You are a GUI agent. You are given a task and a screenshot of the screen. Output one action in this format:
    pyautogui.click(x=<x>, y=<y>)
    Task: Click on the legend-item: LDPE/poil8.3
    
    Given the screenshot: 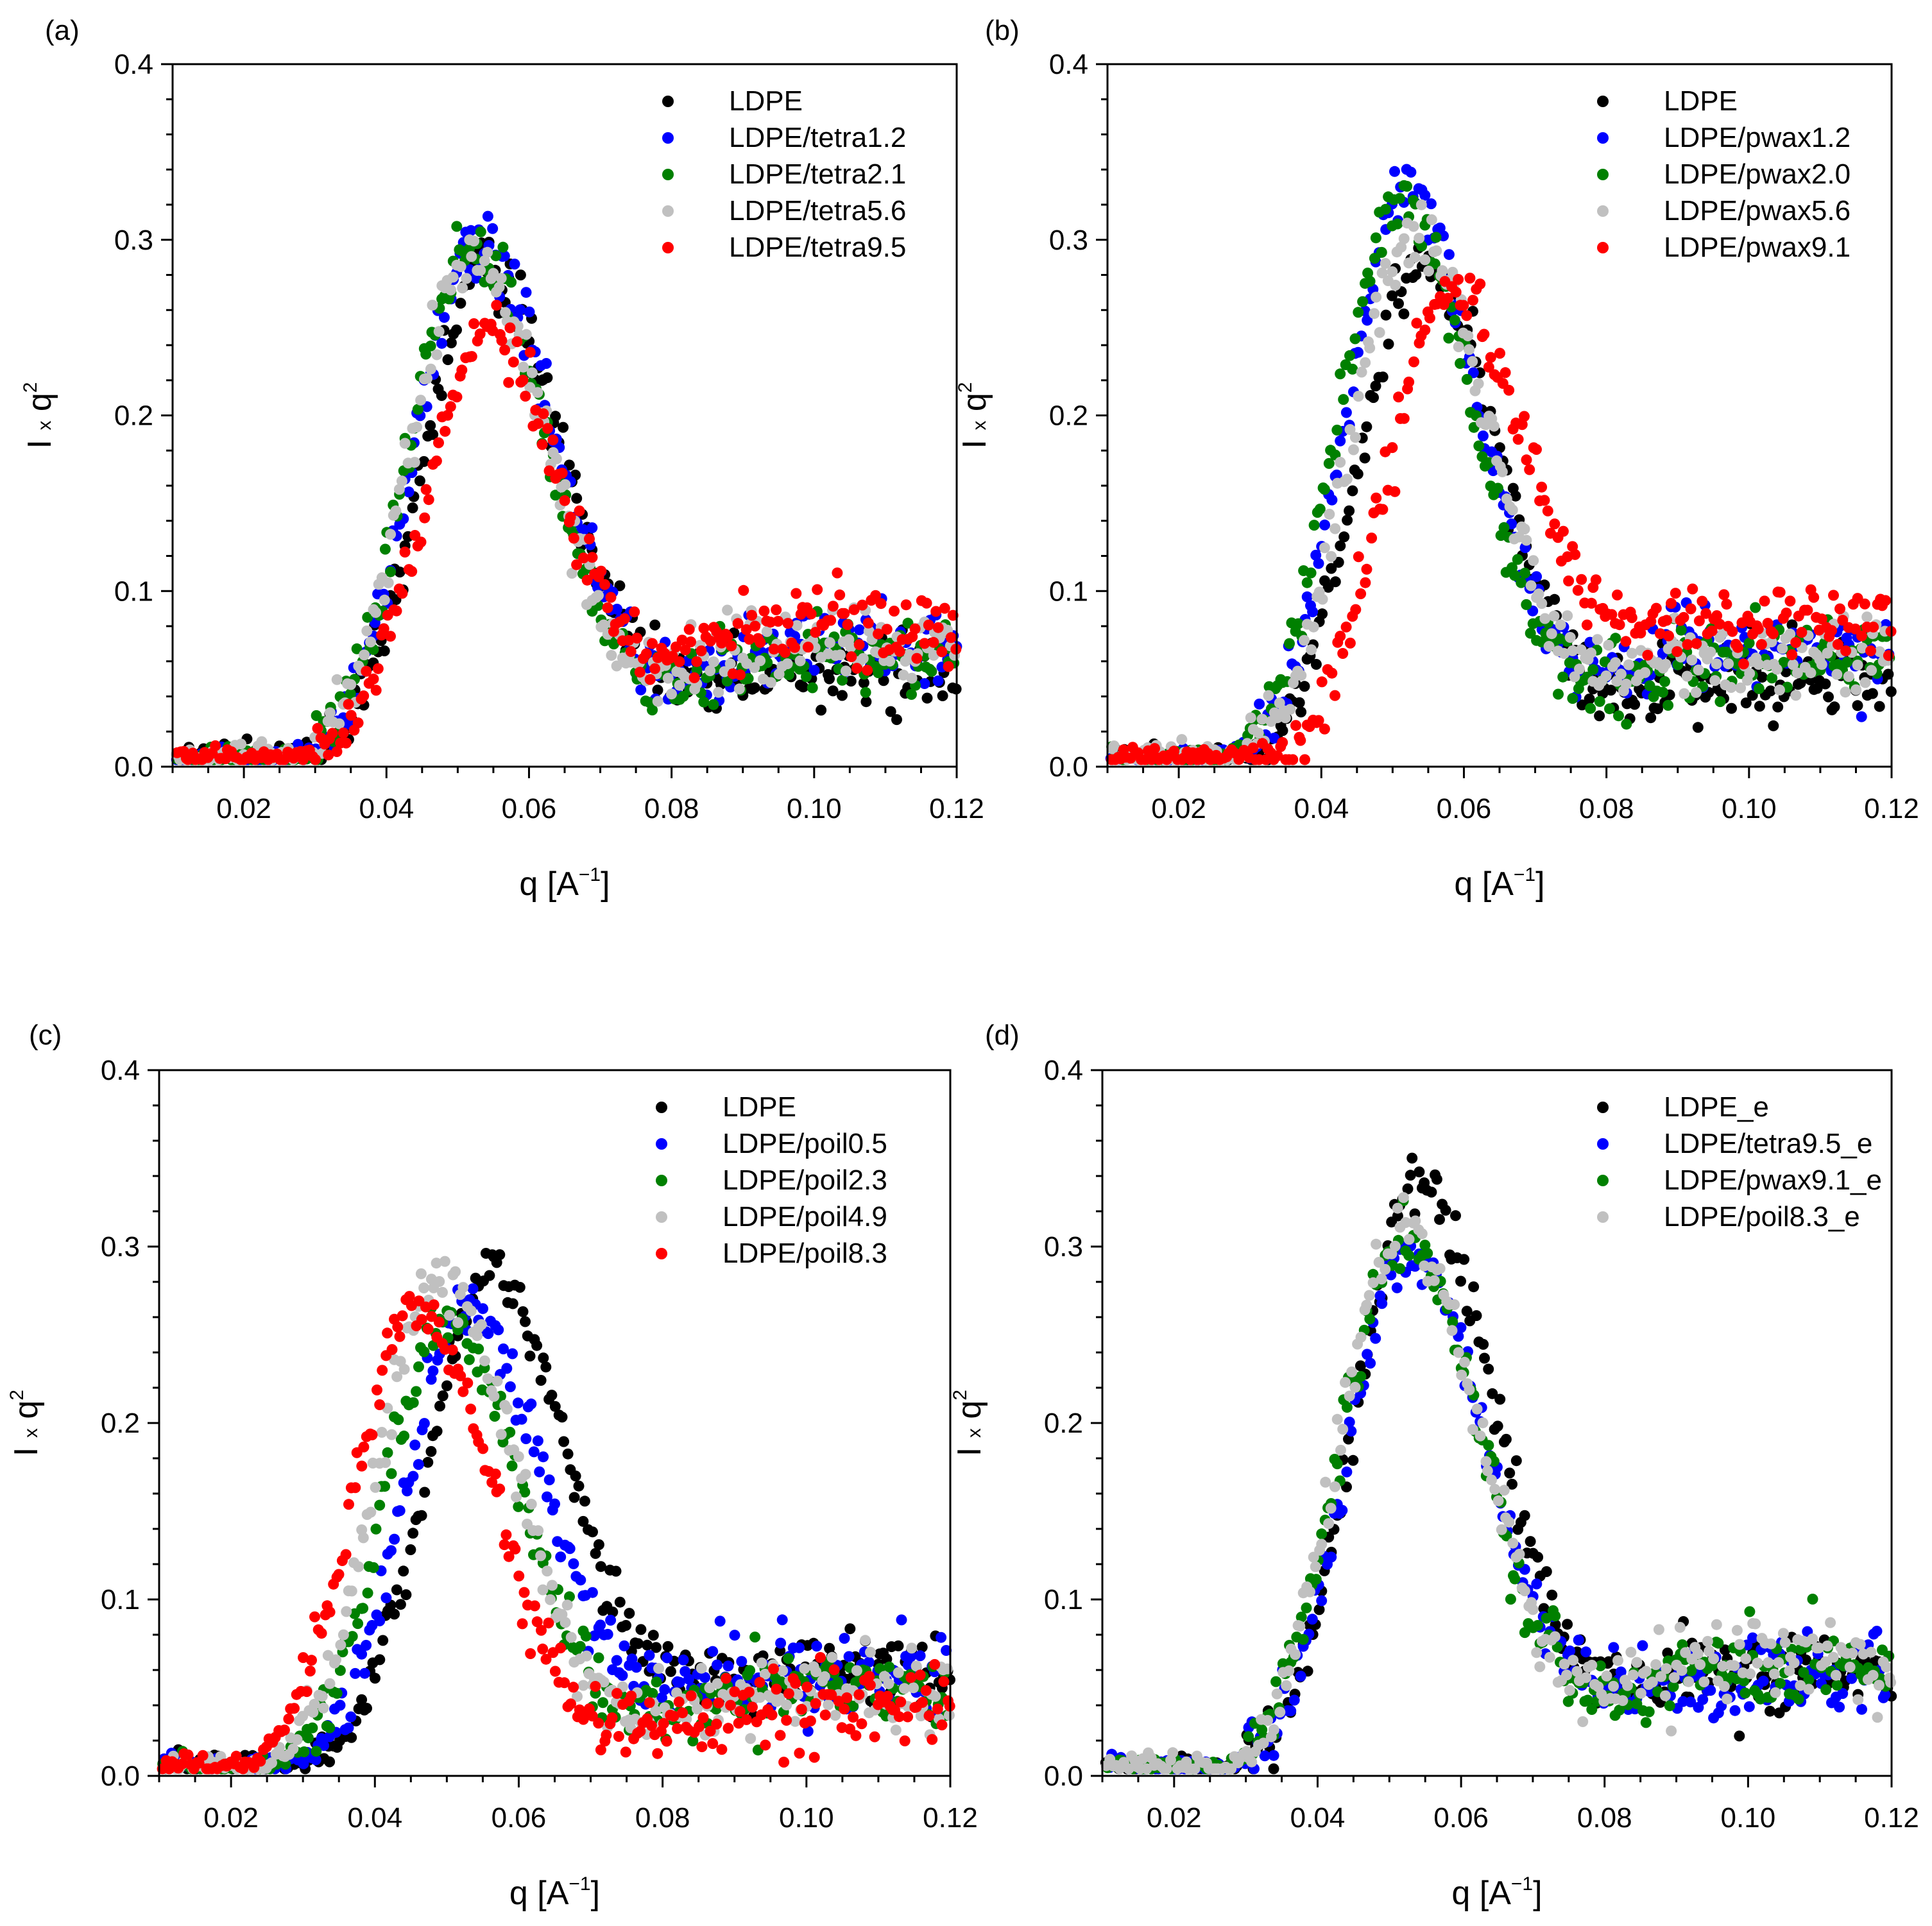 What is the action you would take?
    pyautogui.click(x=771, y=1253)
    